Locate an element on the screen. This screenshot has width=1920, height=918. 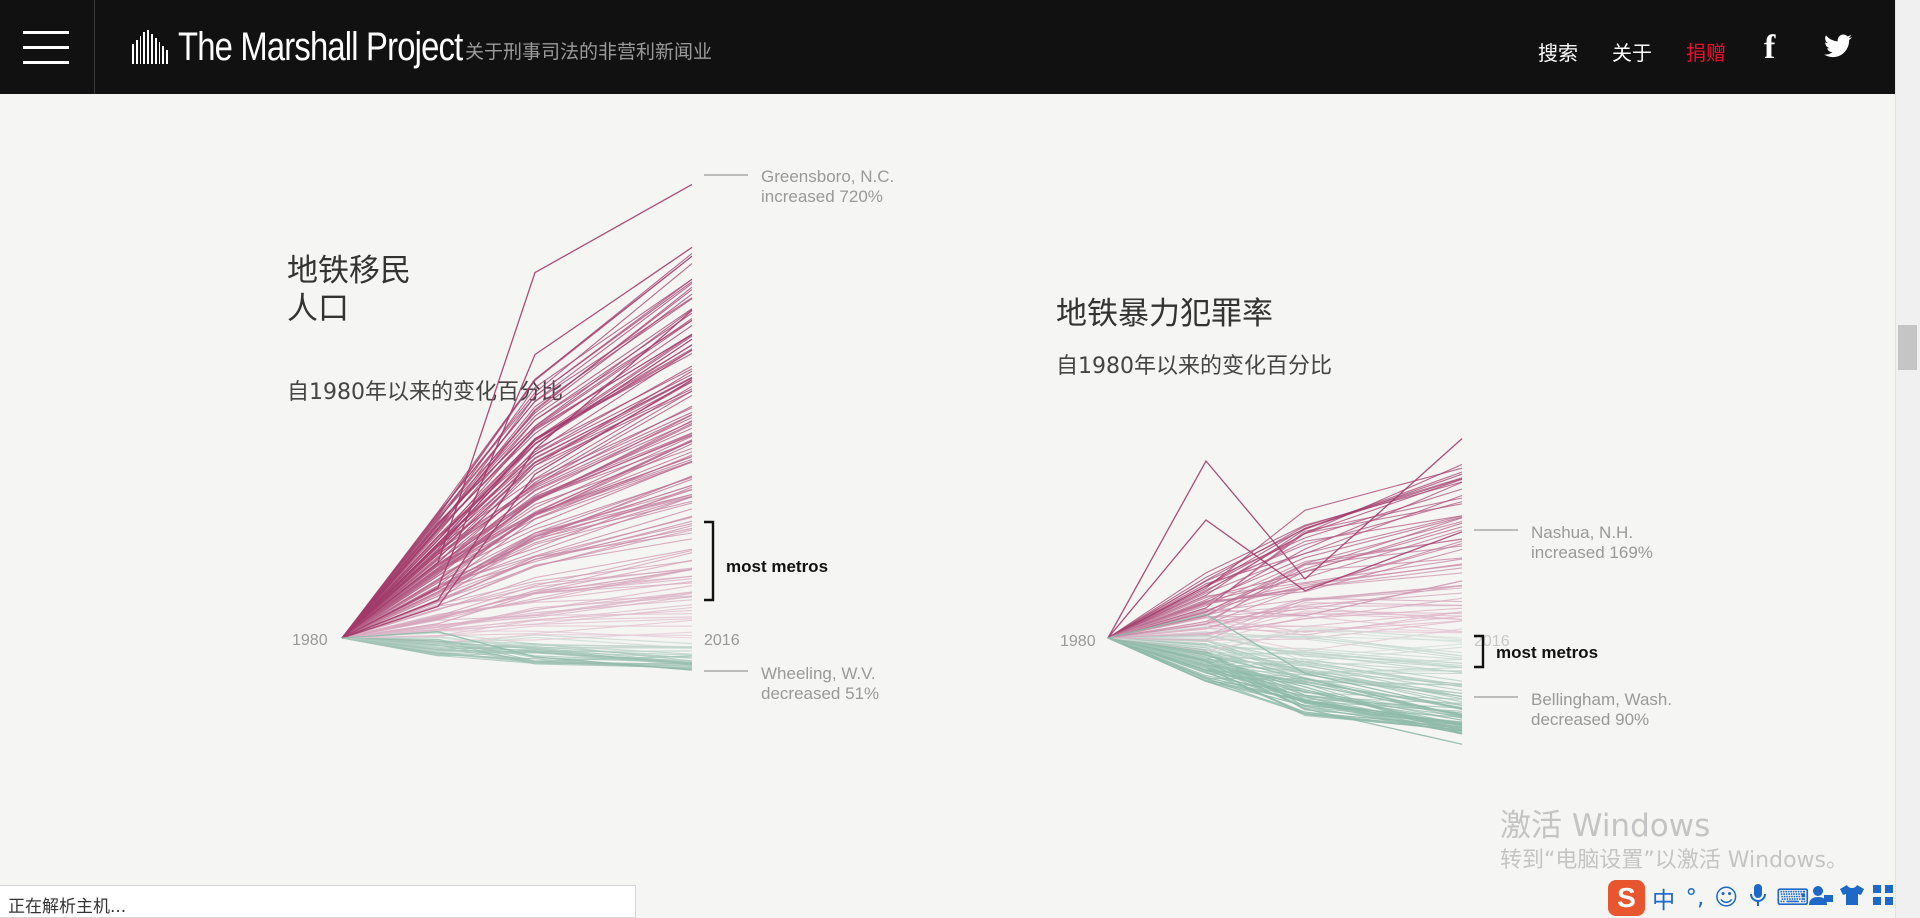
bottom-annotation-city: Bellingham, Wash. is located at coordinates (1602, 699).